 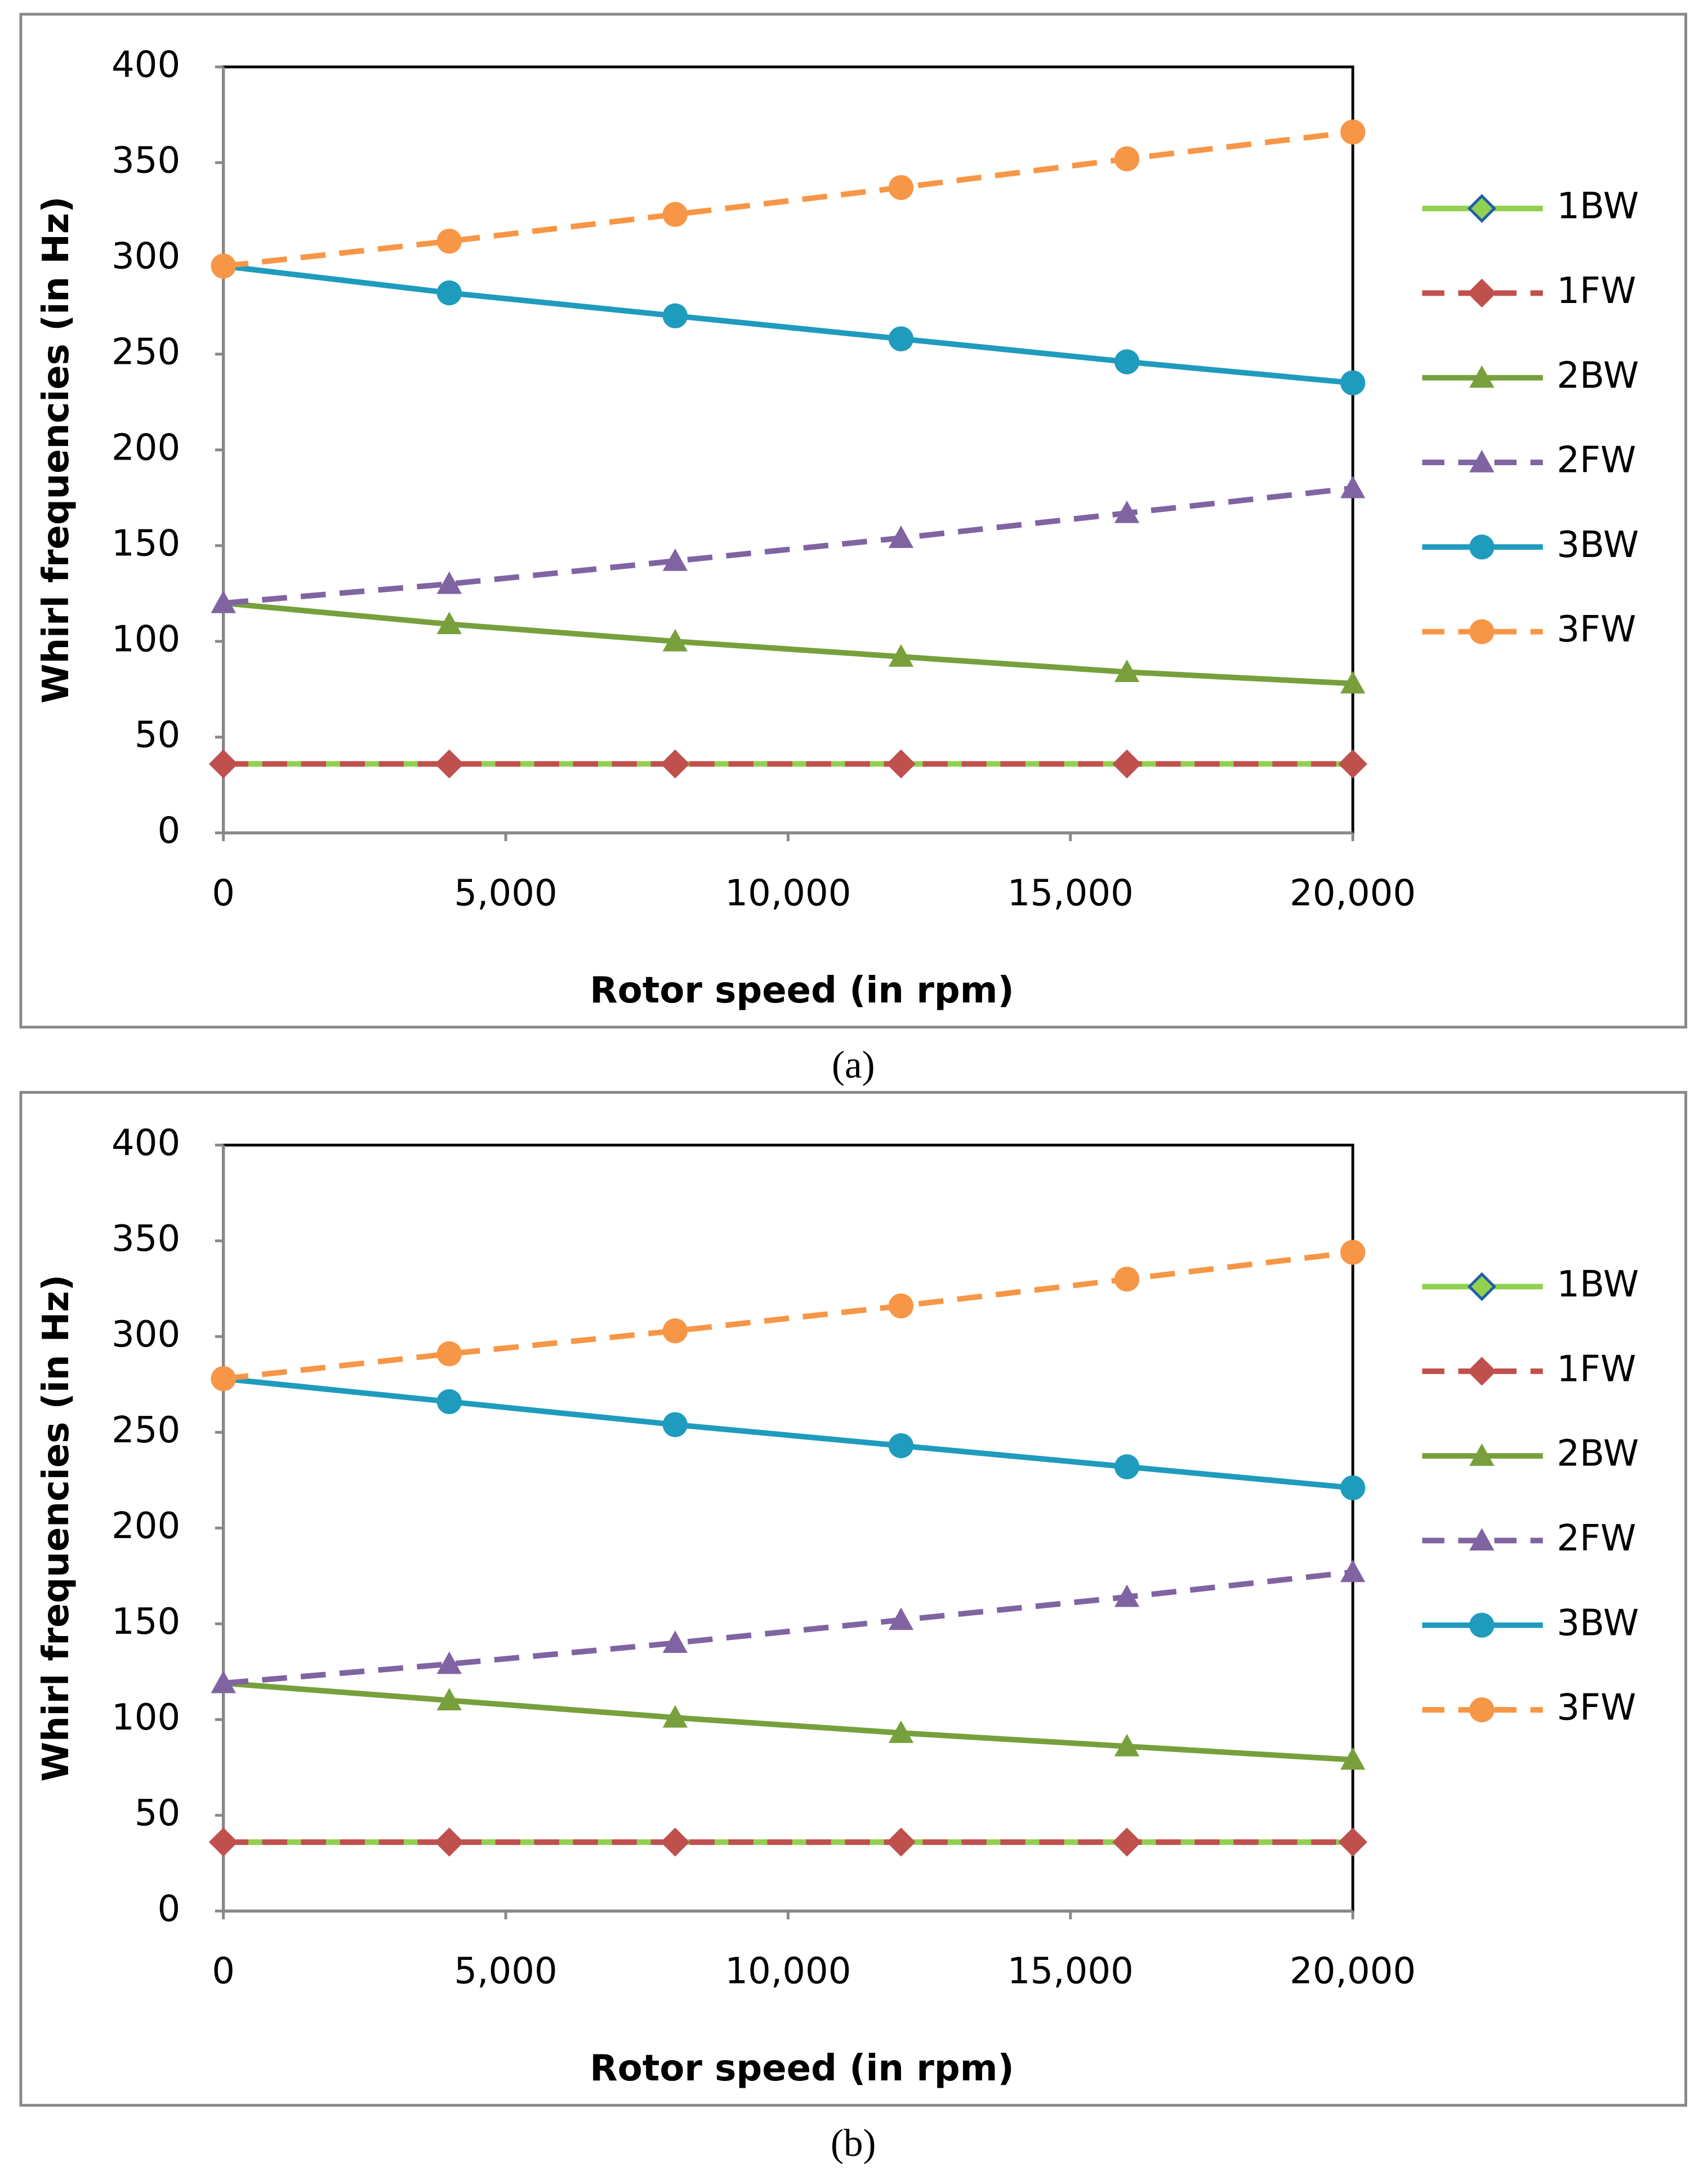 What do you see at coordinates (505, 893) in the screenshot?
I see `x-tick-label: 5,000` at bounding box center [505, 893].